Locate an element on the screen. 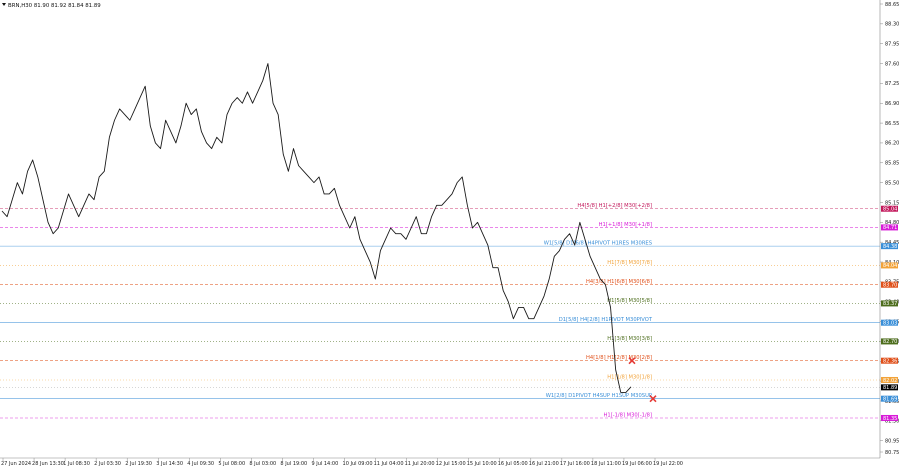  y-tick-label: 84.80 is located at coordinates (892, 223).